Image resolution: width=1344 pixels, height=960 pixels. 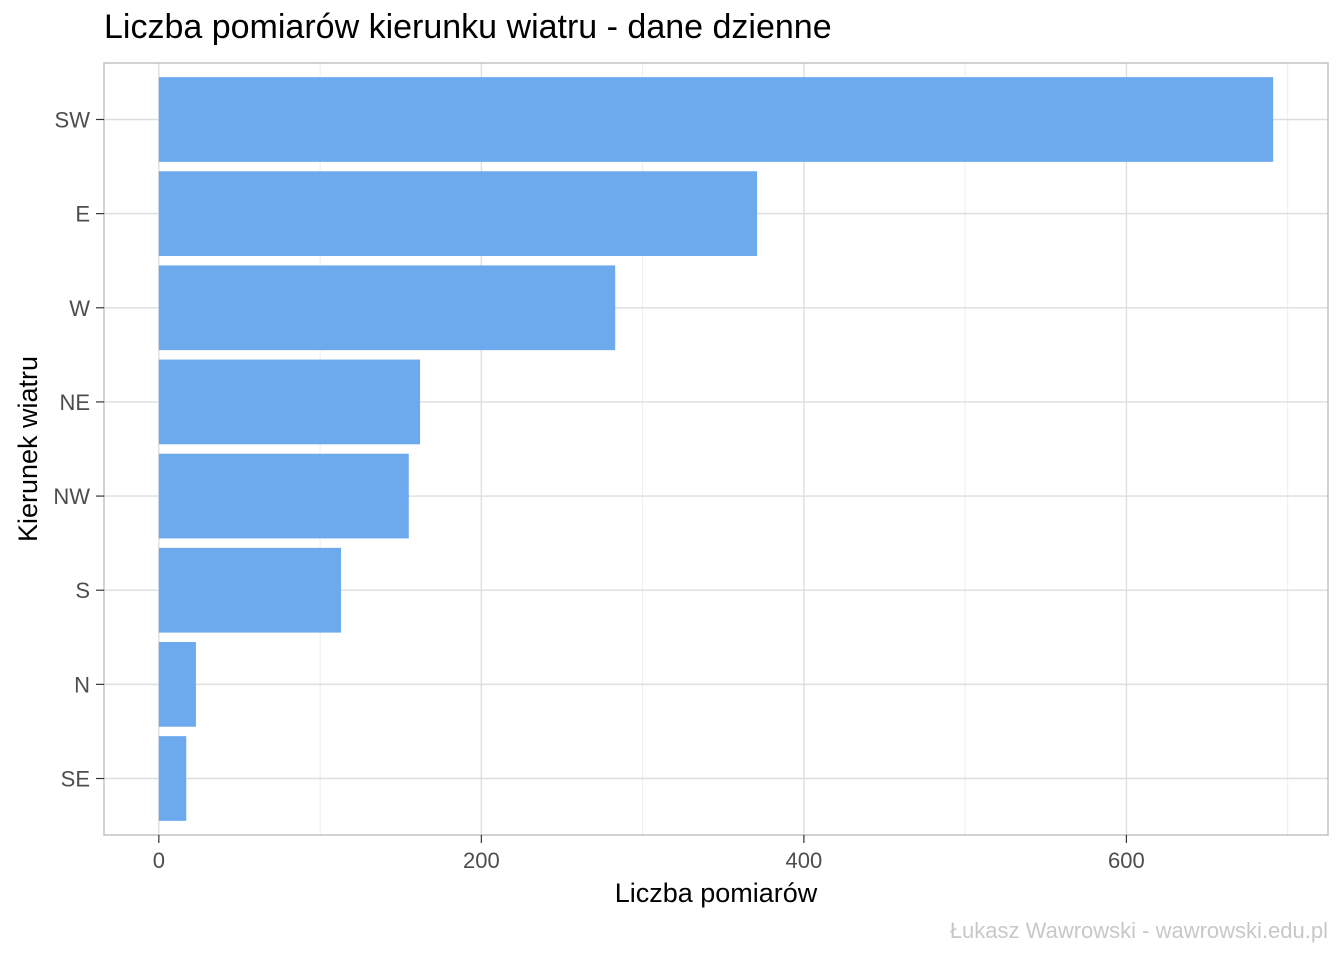 What do you see at coordinates (82, 684) in the screenshot?
I see `y-tick-label: N` at bounding box center [82, 684].